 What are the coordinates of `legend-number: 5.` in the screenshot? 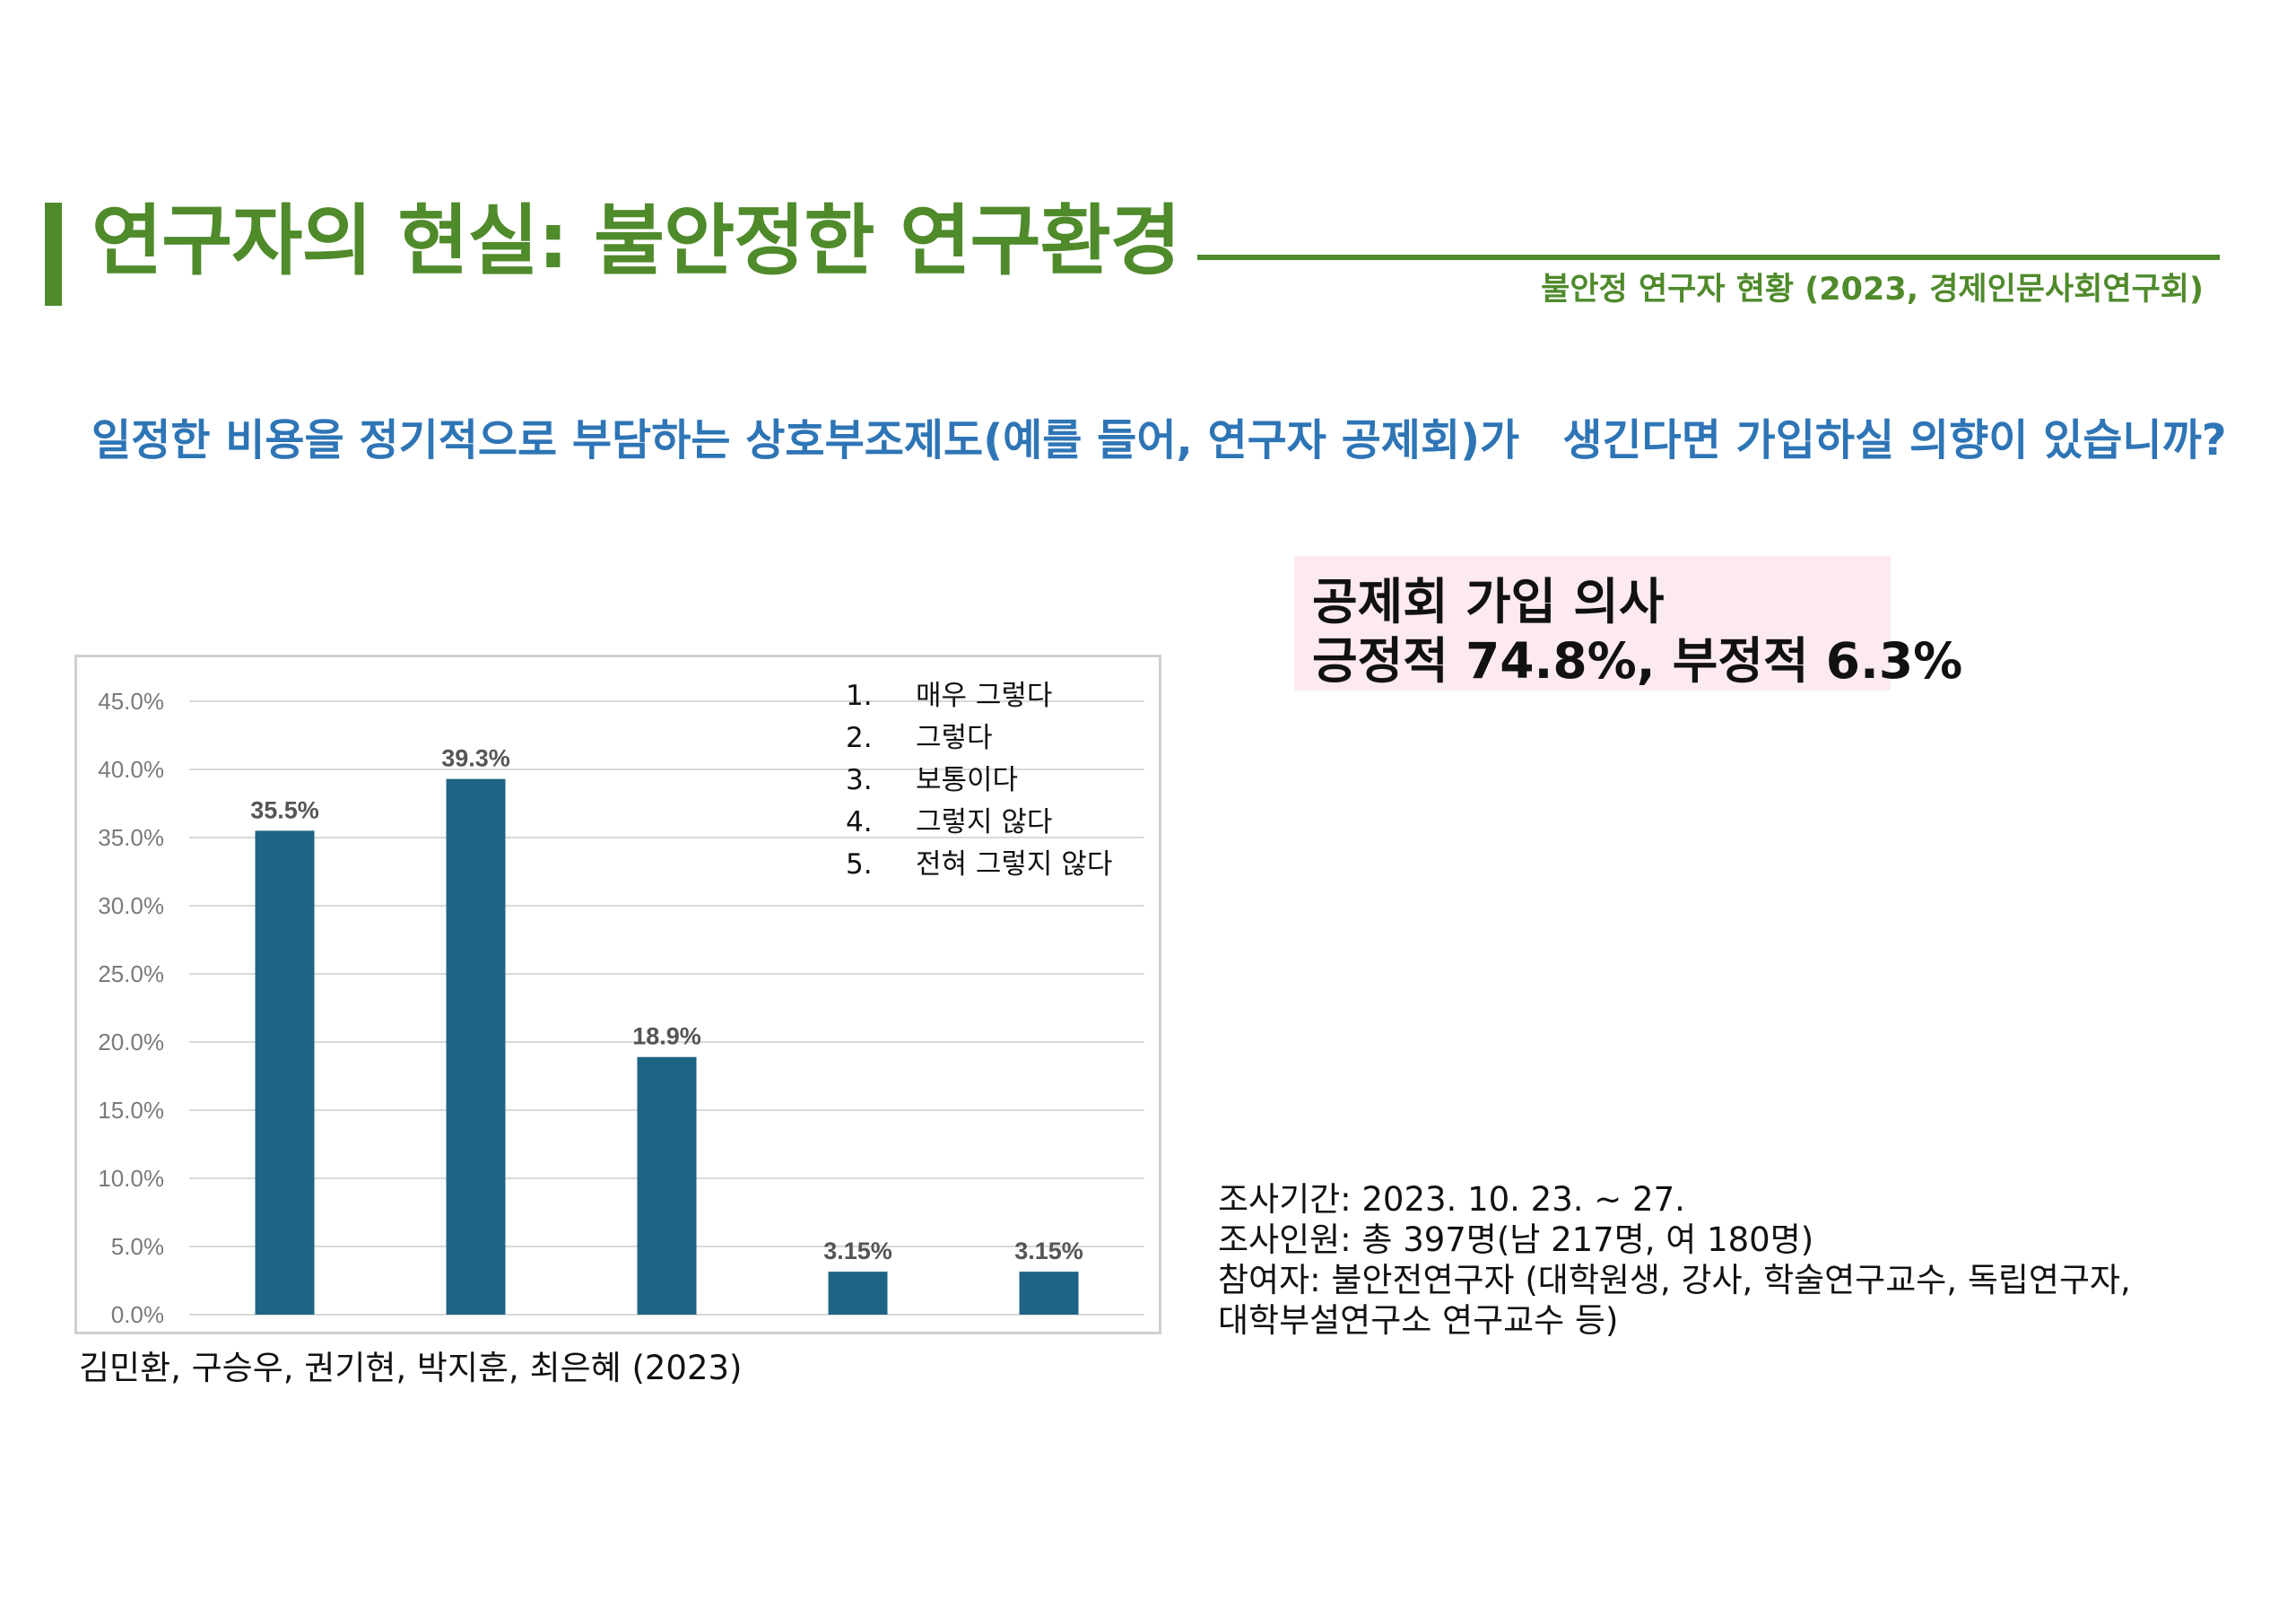 It's located at (859, 864).